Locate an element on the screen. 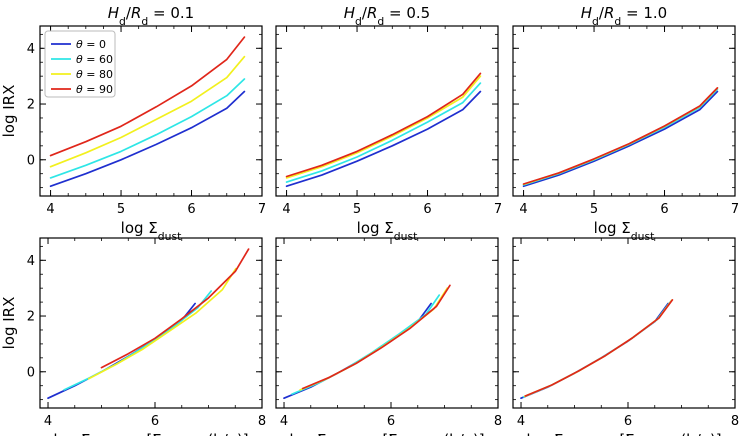  y-tick-label: 4 is located at coordinates (31, 49).